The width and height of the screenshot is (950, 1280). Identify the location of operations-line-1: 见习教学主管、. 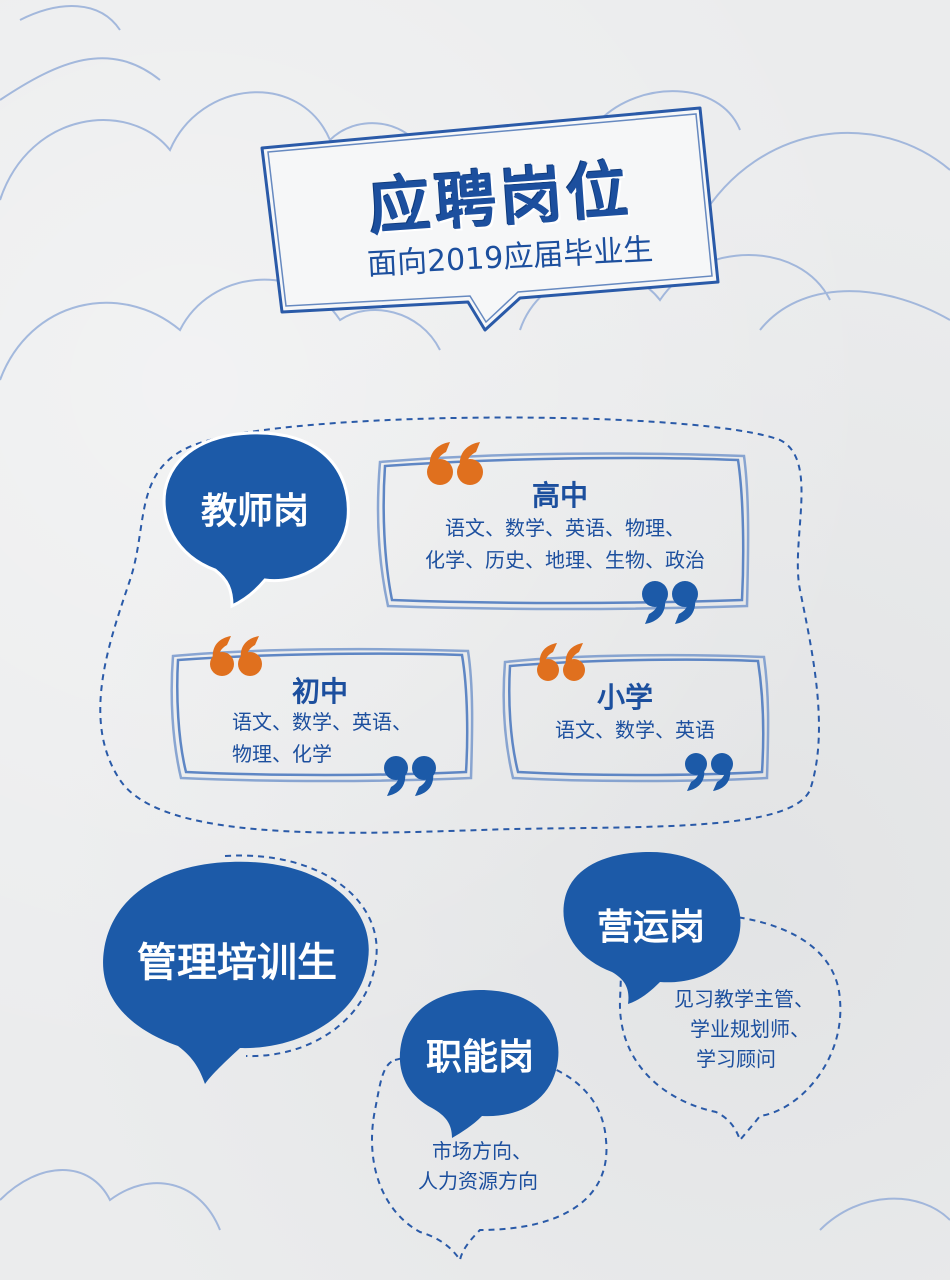
(744, 999).